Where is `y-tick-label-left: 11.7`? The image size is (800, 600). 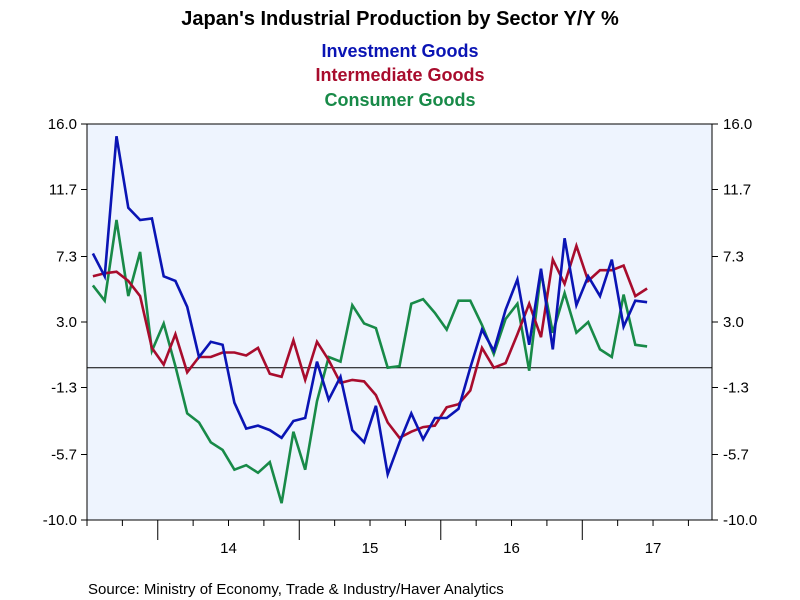 y-tick-label-left: 11.7 is located at coordinates (63, 189).